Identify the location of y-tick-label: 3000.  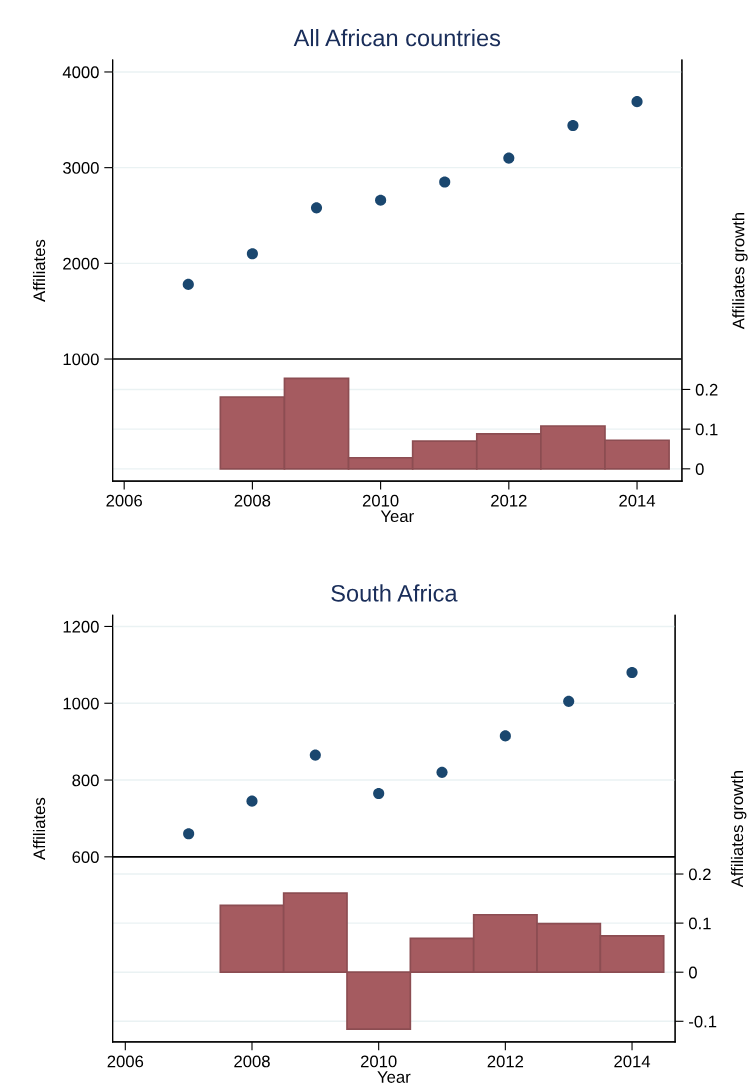
(81, 168).